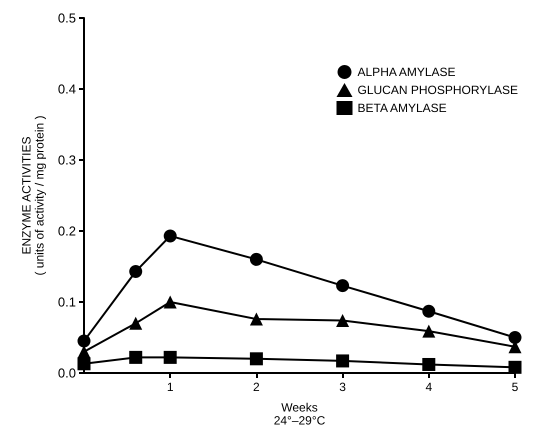  I want to click on x-tick-label: 3, so click(342, 387).